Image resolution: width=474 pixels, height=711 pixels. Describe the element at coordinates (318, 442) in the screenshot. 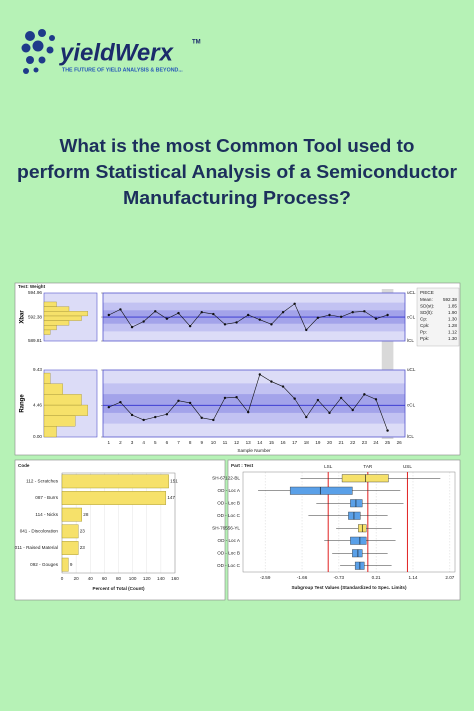

I see `x-tick-label: 19` at that location.